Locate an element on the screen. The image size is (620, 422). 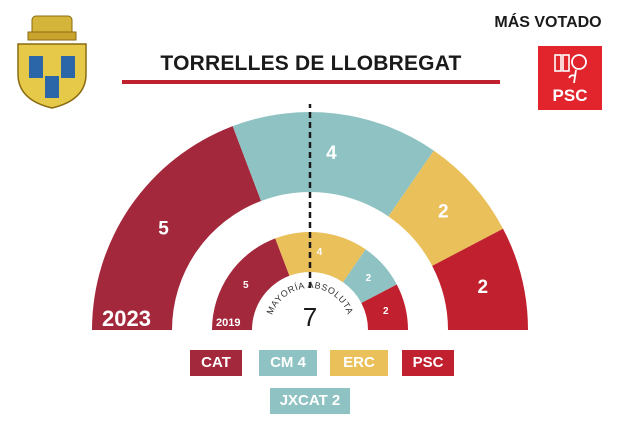
seat-segment-2023-erc is located at coordinates (446, 208).